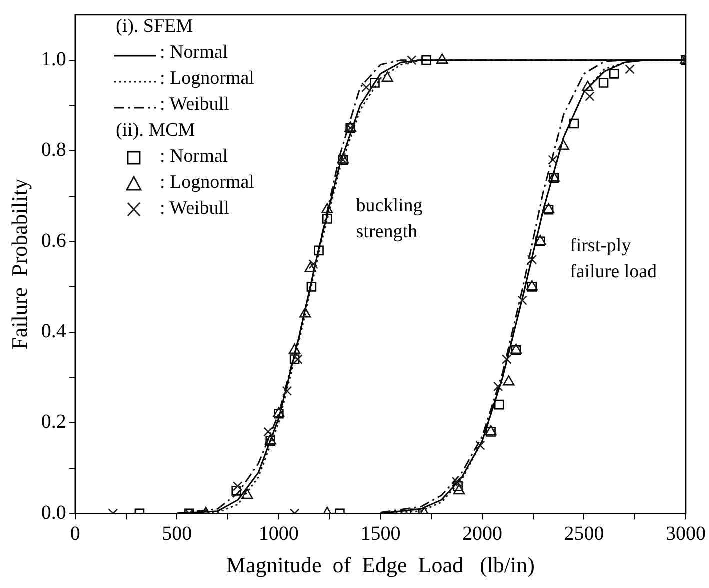 The image size is (709, 588). I want to click on x-tick-label: 0, so click(75, 533).